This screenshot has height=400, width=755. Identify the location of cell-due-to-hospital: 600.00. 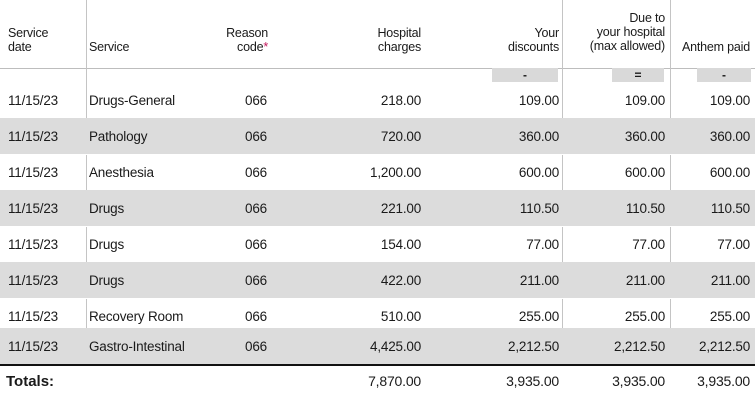
(644, 172).